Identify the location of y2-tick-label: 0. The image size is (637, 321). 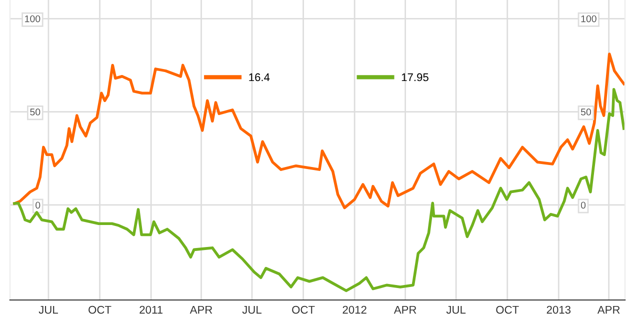
(583, 205).